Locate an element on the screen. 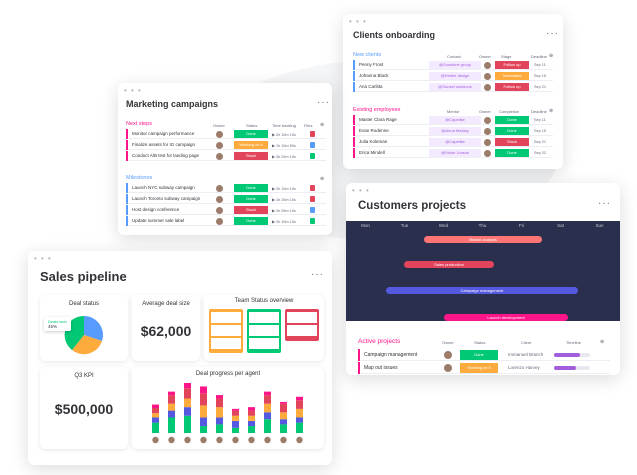  gantt-bar: Market analysis is located at coordinates (483, 239).